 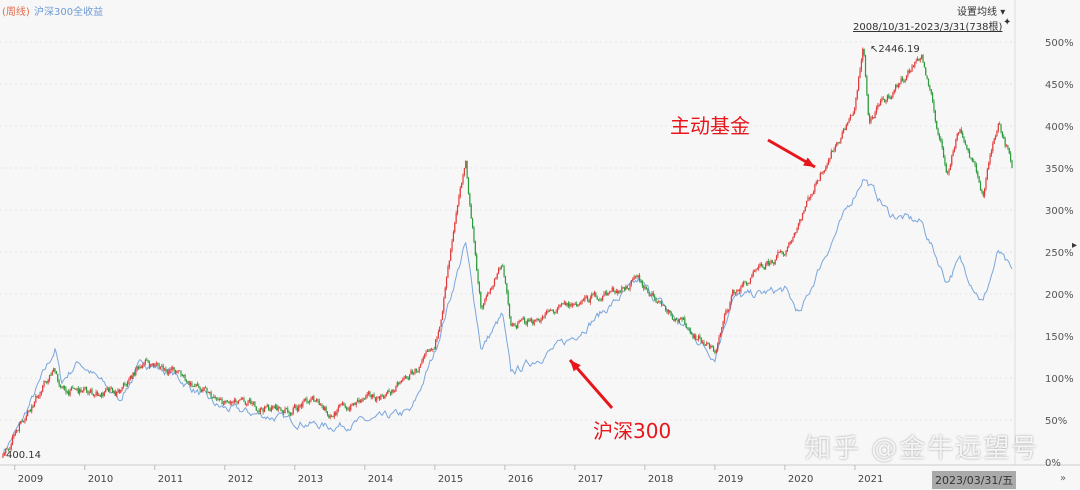 What do you see at coordinates (1063, 478) in the screenshot?
I see `scroll-right-icon: »` at bounding box center [1063, 478].